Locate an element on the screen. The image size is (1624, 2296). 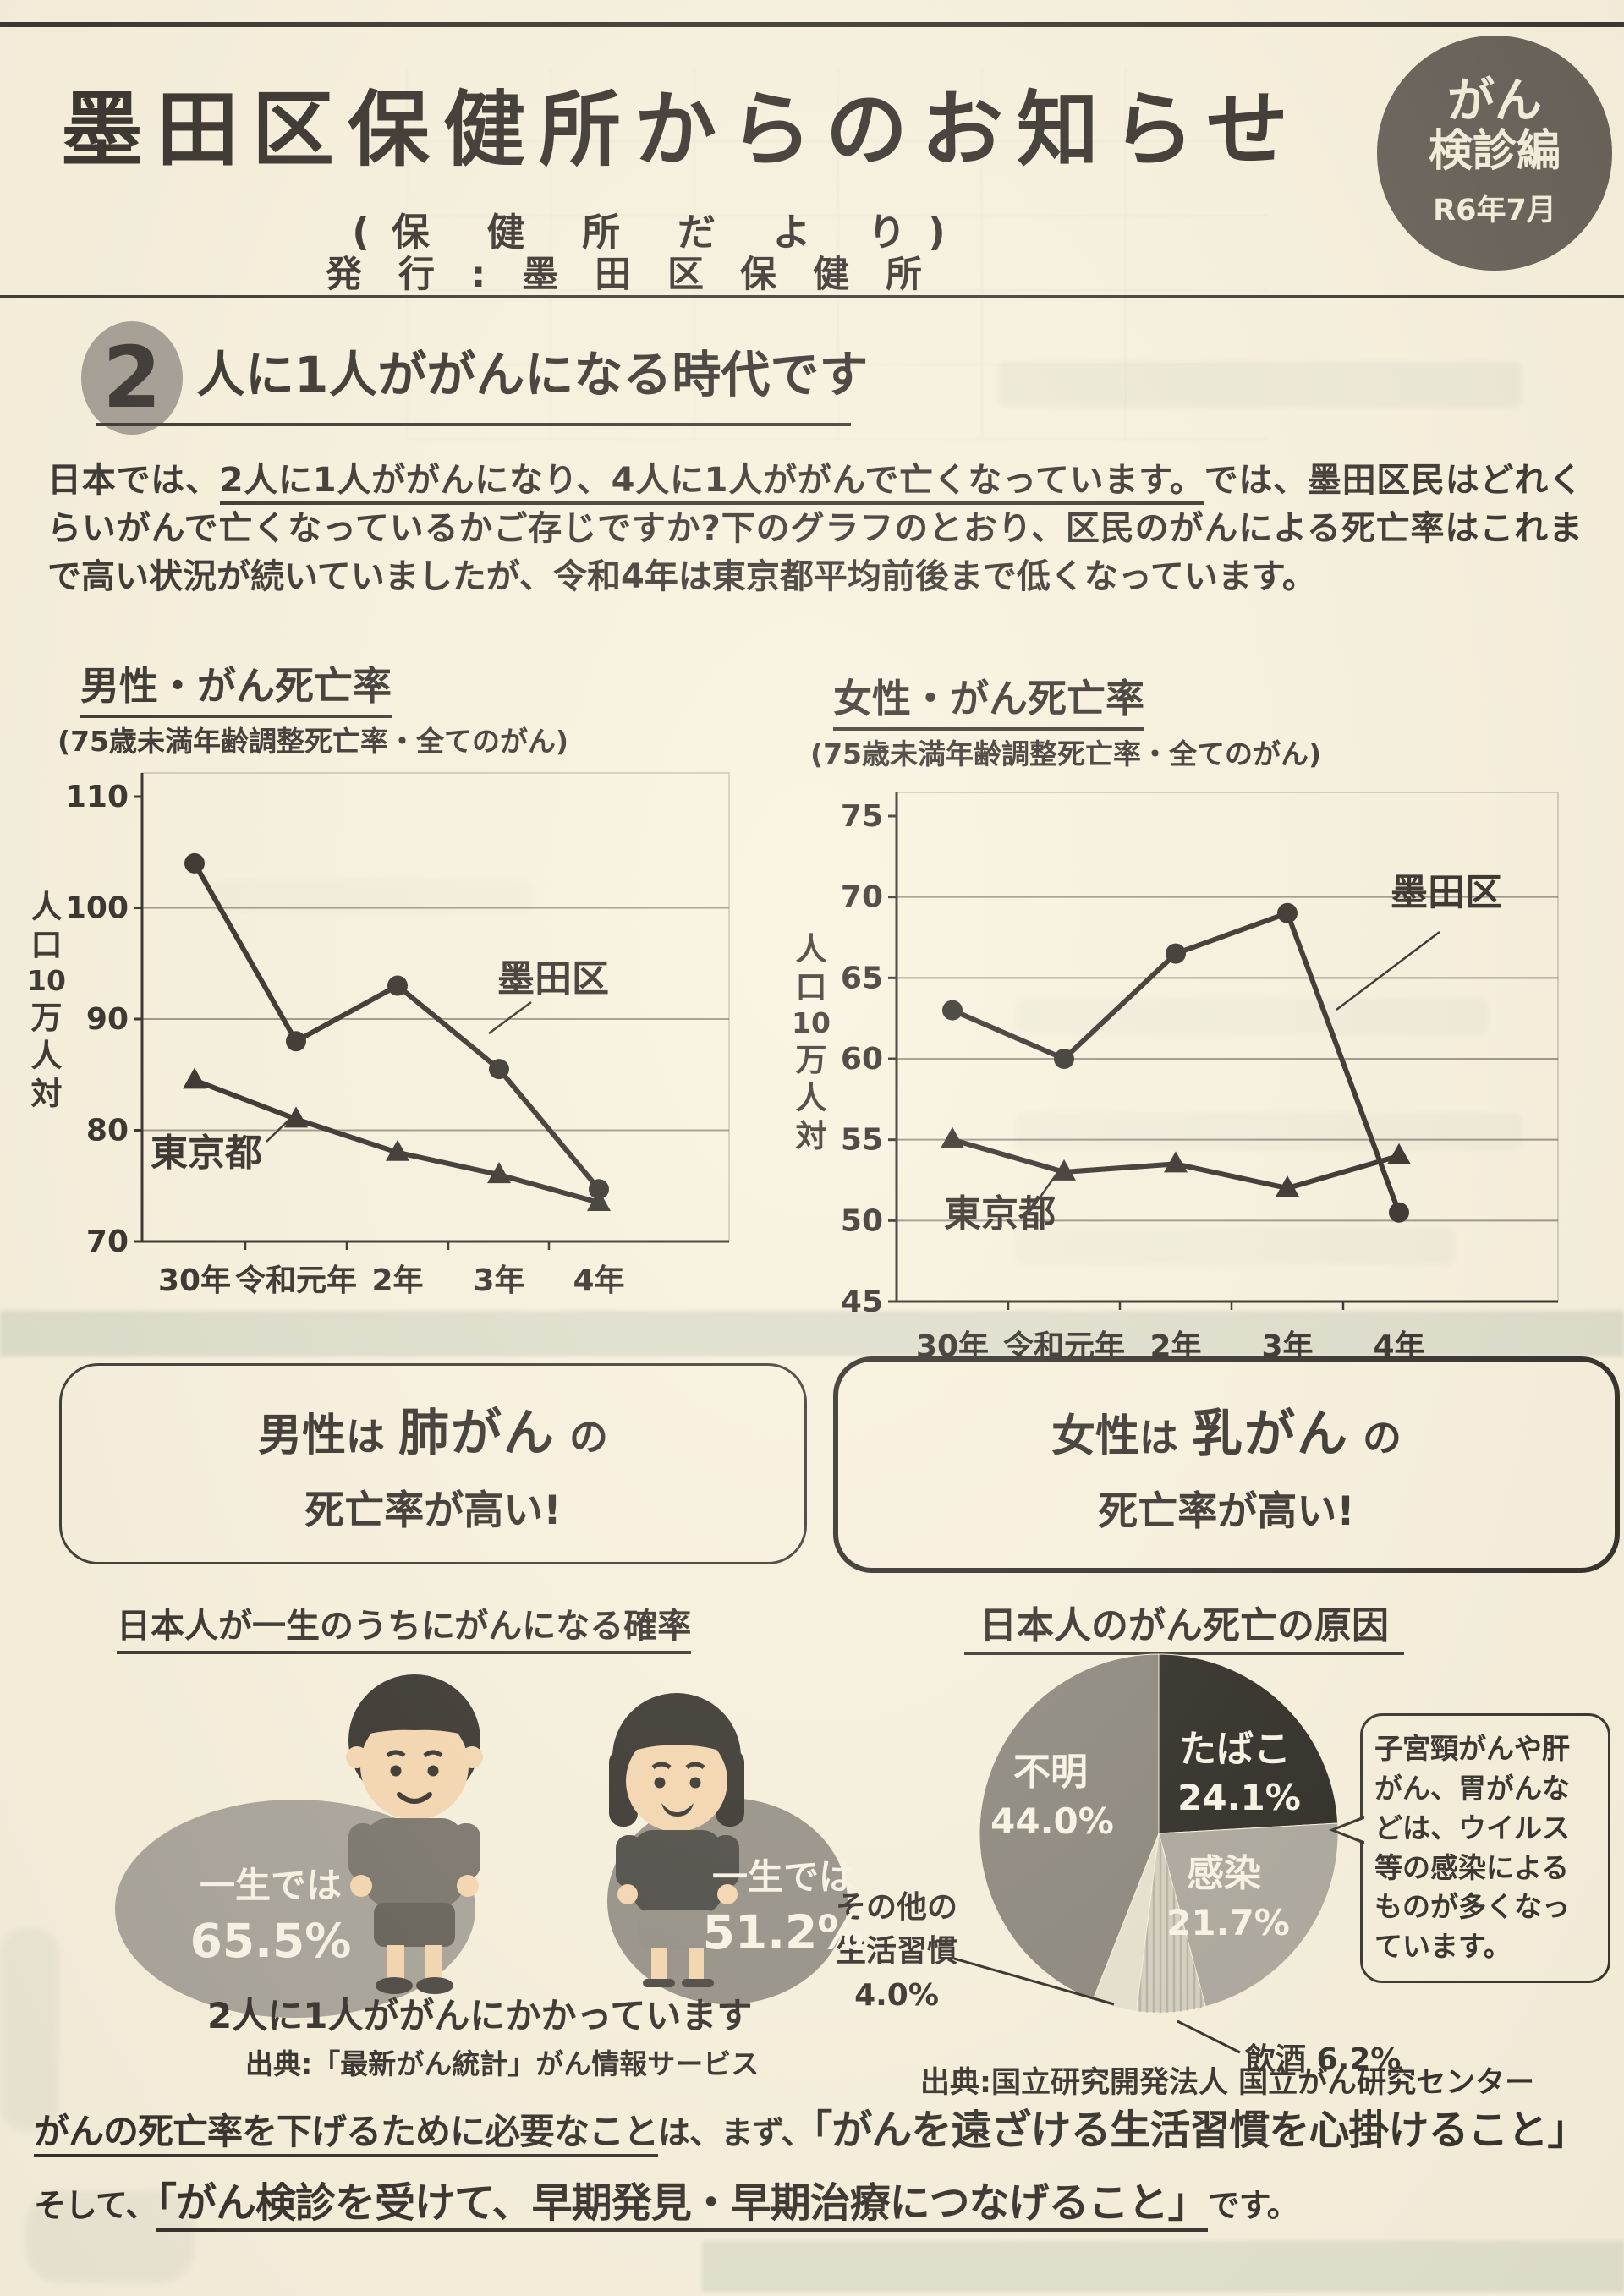
female-lifetime-probability: 一生では 51.2% is located at coordinates (783, 1904).